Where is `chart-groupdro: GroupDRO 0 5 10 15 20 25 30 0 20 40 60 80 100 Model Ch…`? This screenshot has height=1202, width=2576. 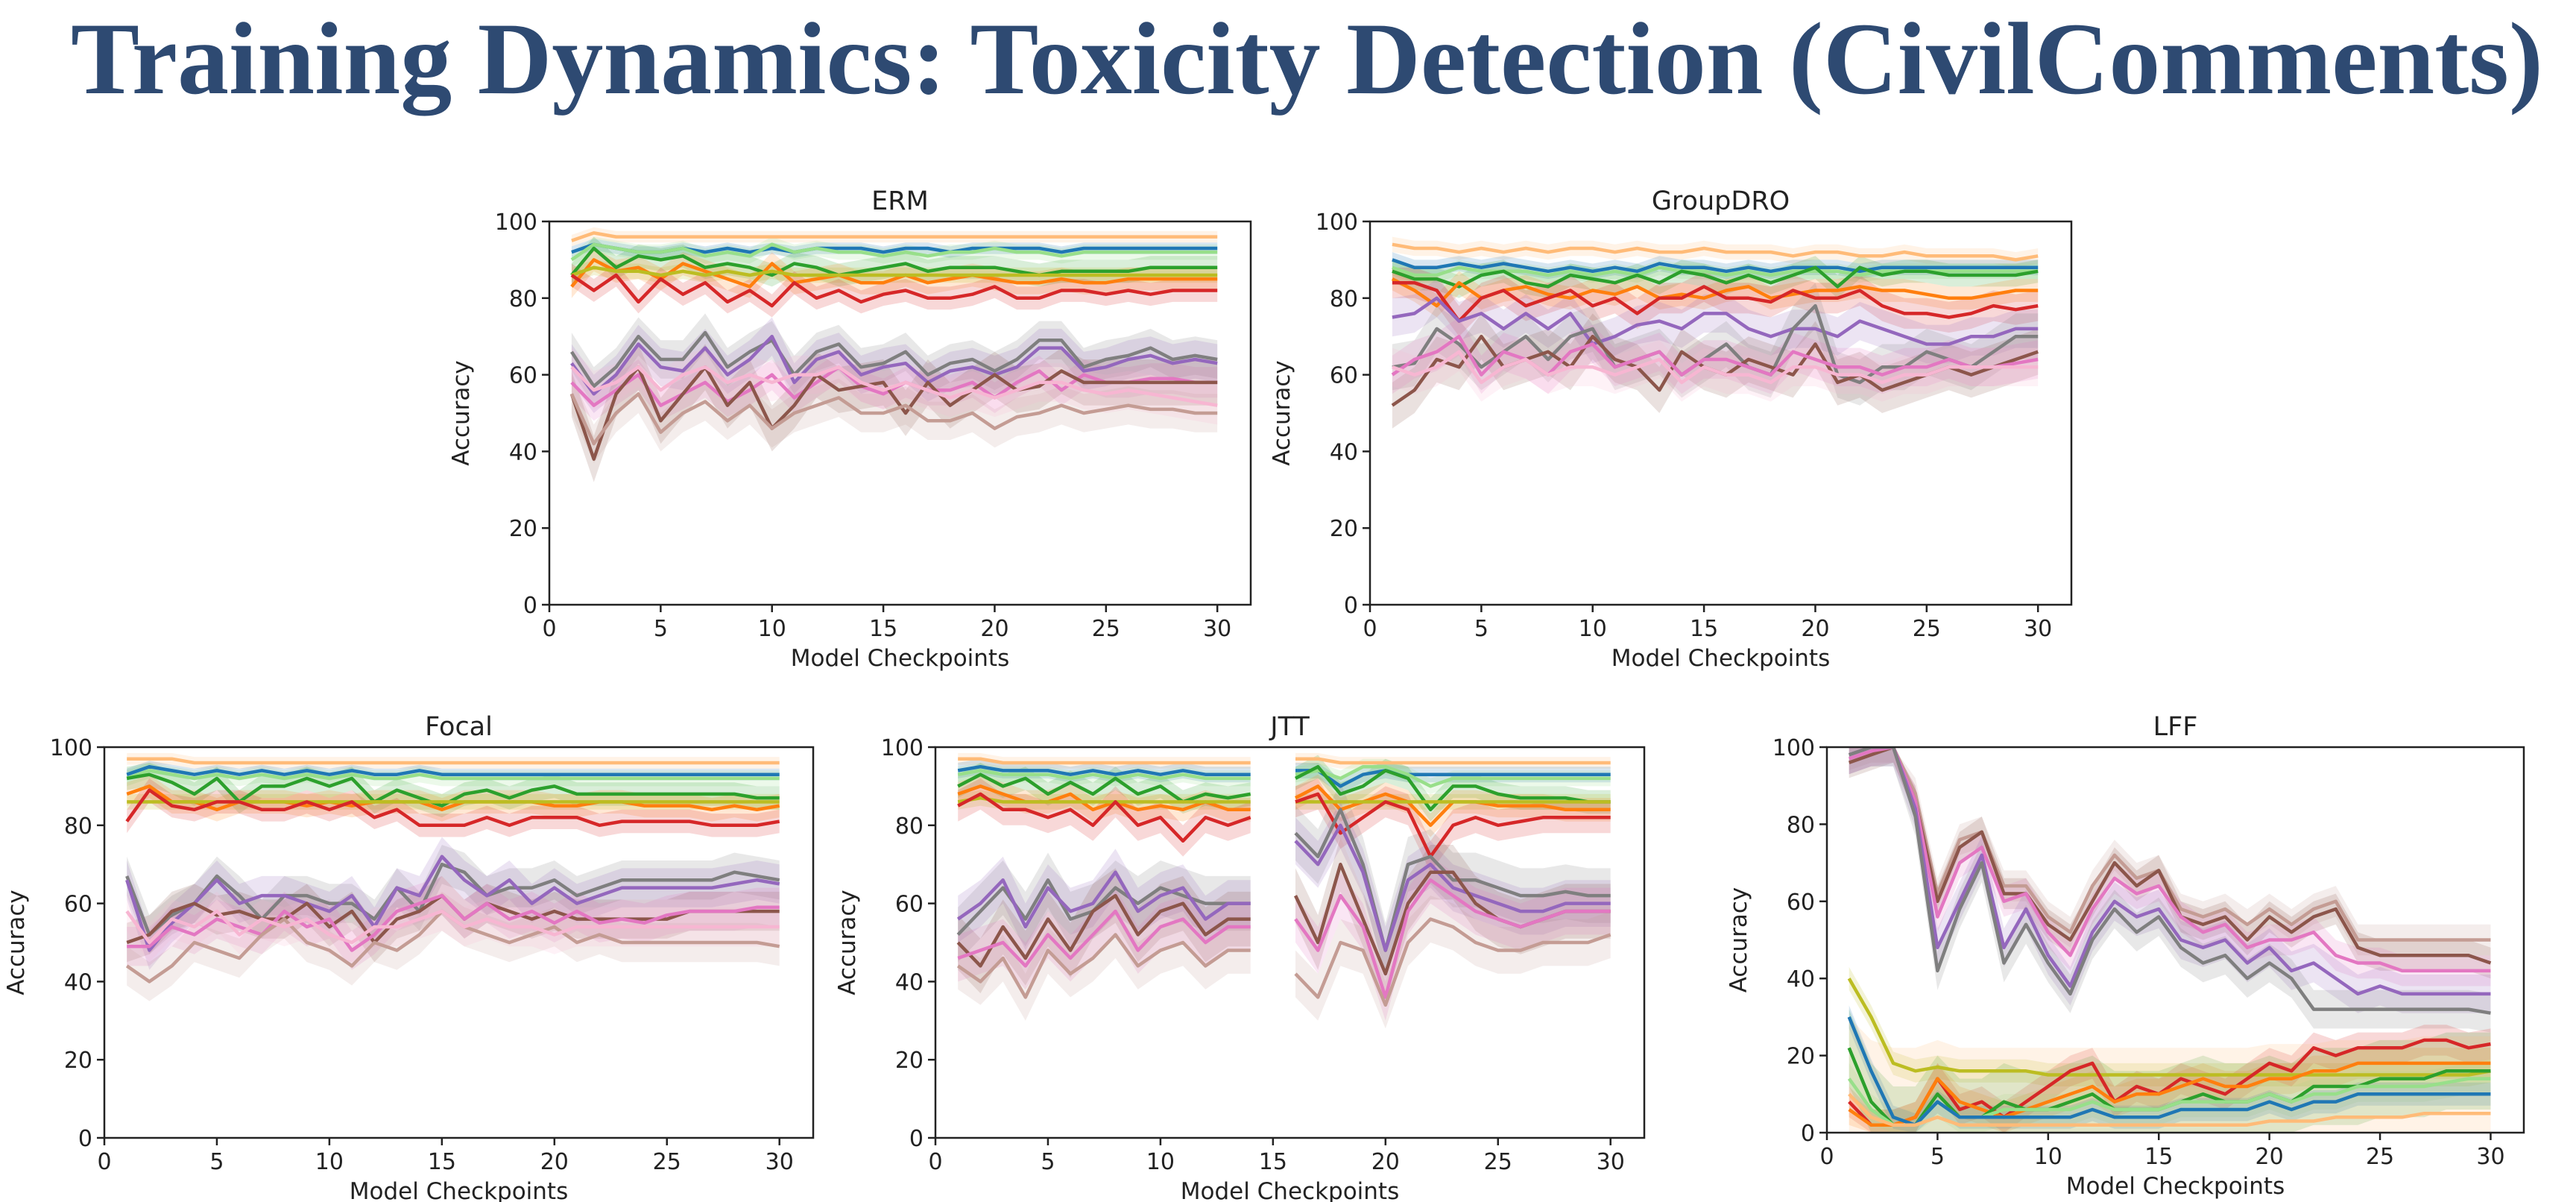
chart-groupdro: GroupDRO 0 5 10 15 20 25 30 0 20 40 60 80 100 Model Ch… is located at coordinates (1671, 429).